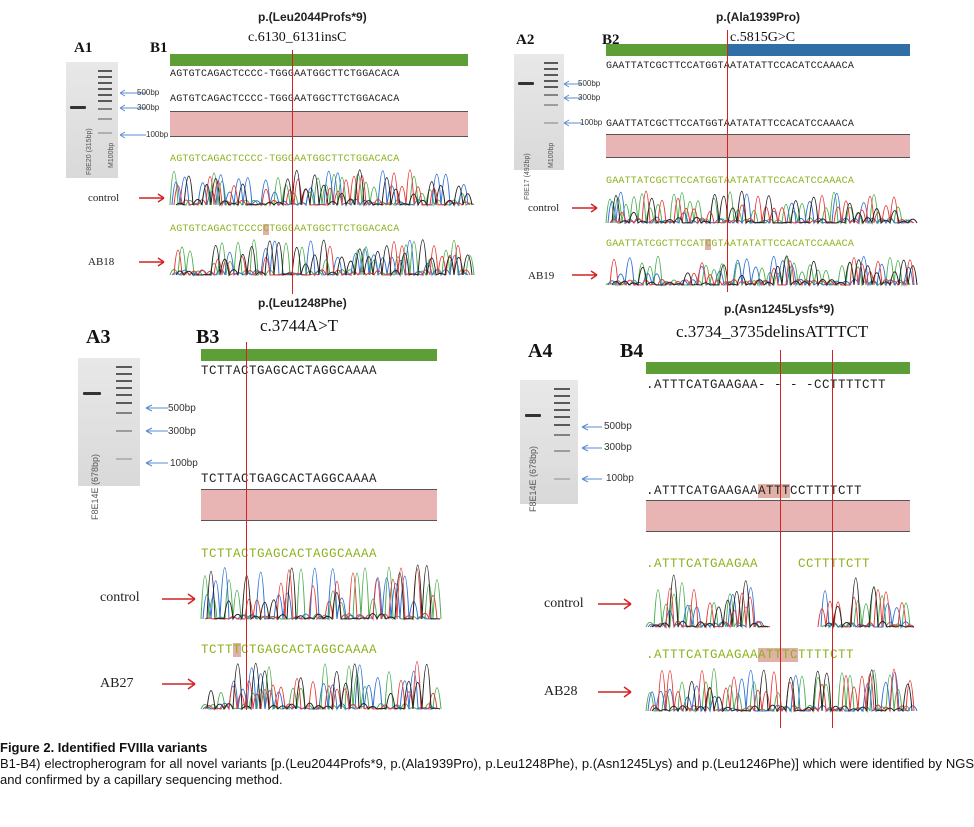 The image size is (974, 827). Describe the element at coordinates (561, 691) in the screenshot. I see `patient-sample-label: AB28` at that location.